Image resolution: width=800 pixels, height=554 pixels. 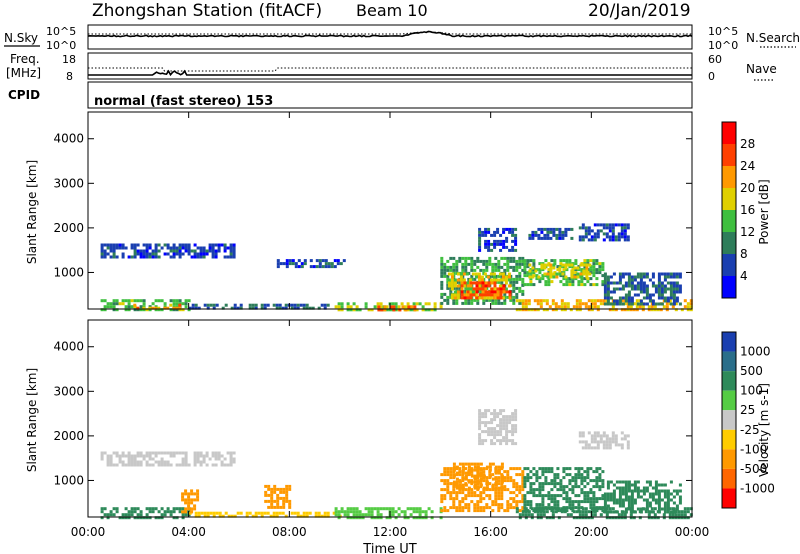 I want to click on colorbar-frame, so click(x=729, y=210).